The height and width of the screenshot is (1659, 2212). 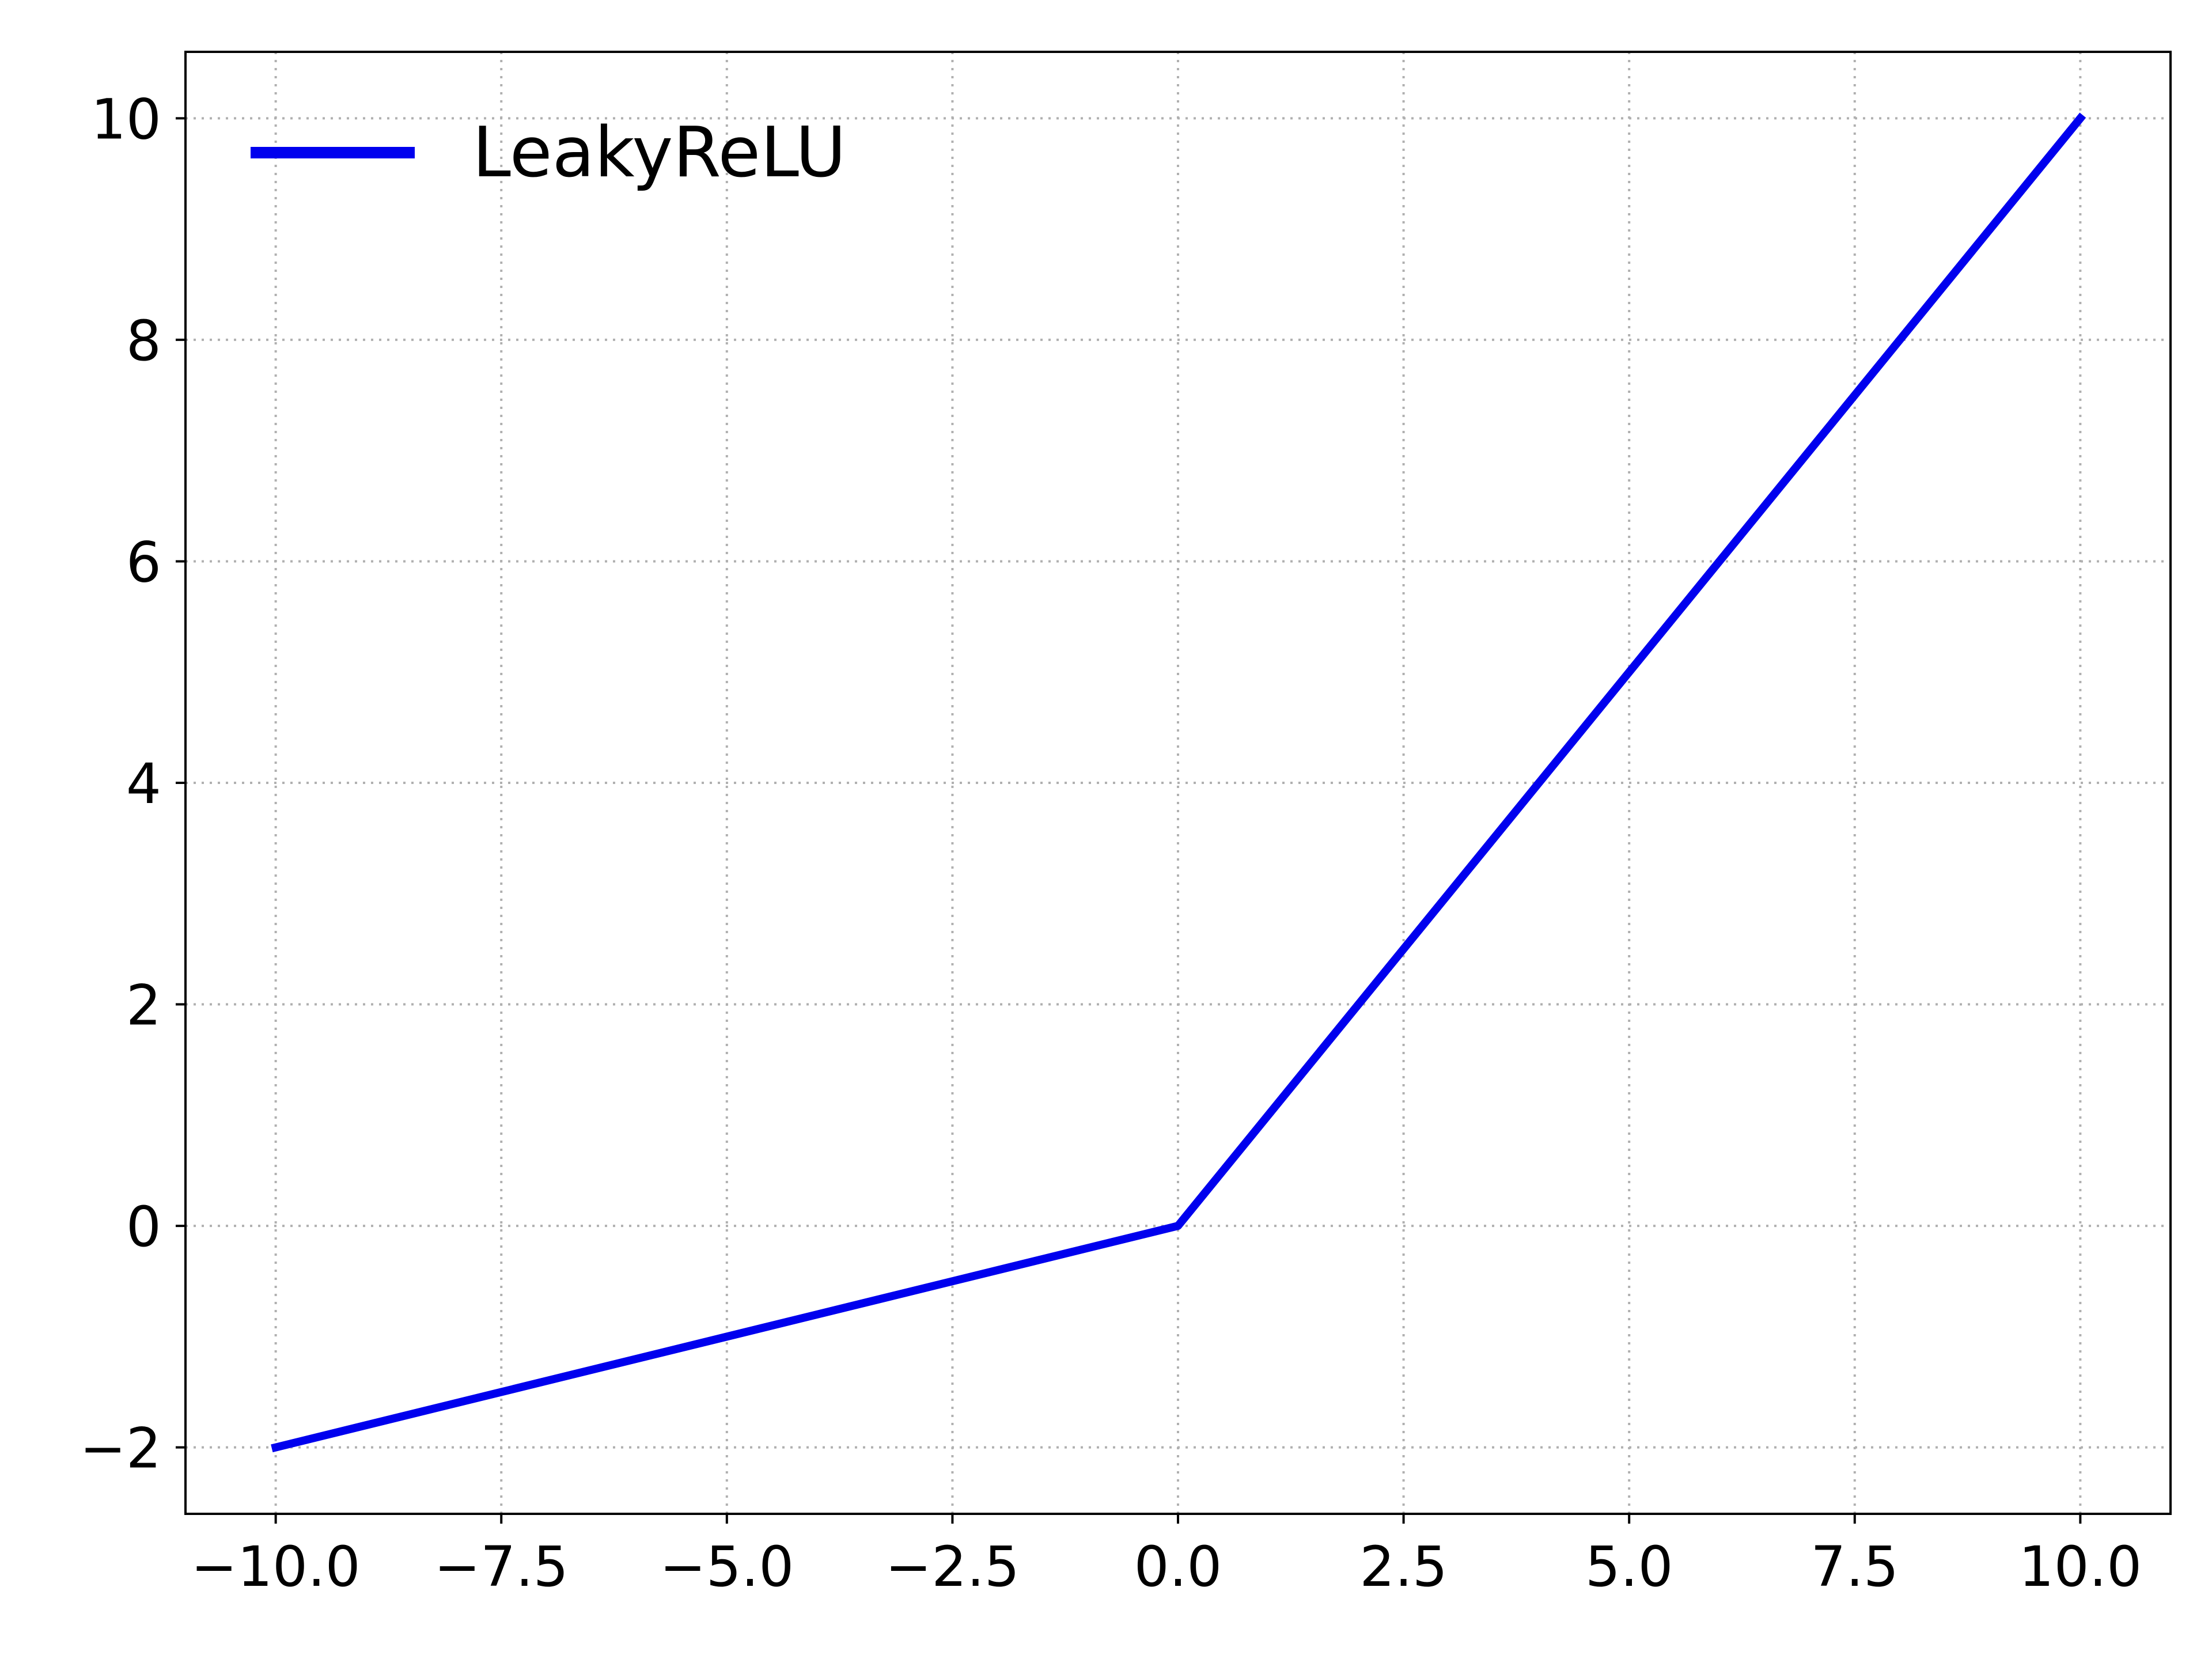 What do you see at coordinates (143, 784) in the screenshot?
I see `y-tick-label: 4` at bounding box center [143, 784].